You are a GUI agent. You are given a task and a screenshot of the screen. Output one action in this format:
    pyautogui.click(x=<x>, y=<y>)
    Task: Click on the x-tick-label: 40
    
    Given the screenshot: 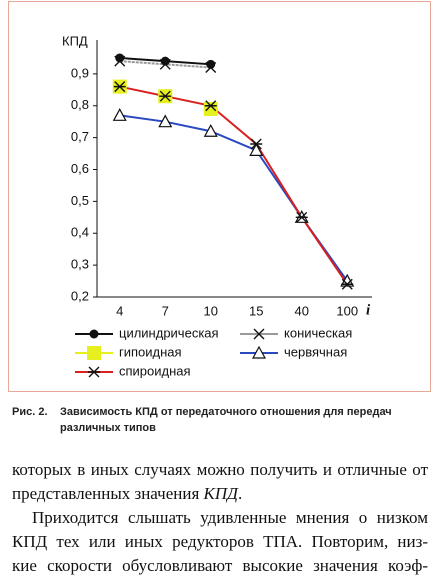 What is the action you would take?
    pyautogui.click(x=302, y=310)
    